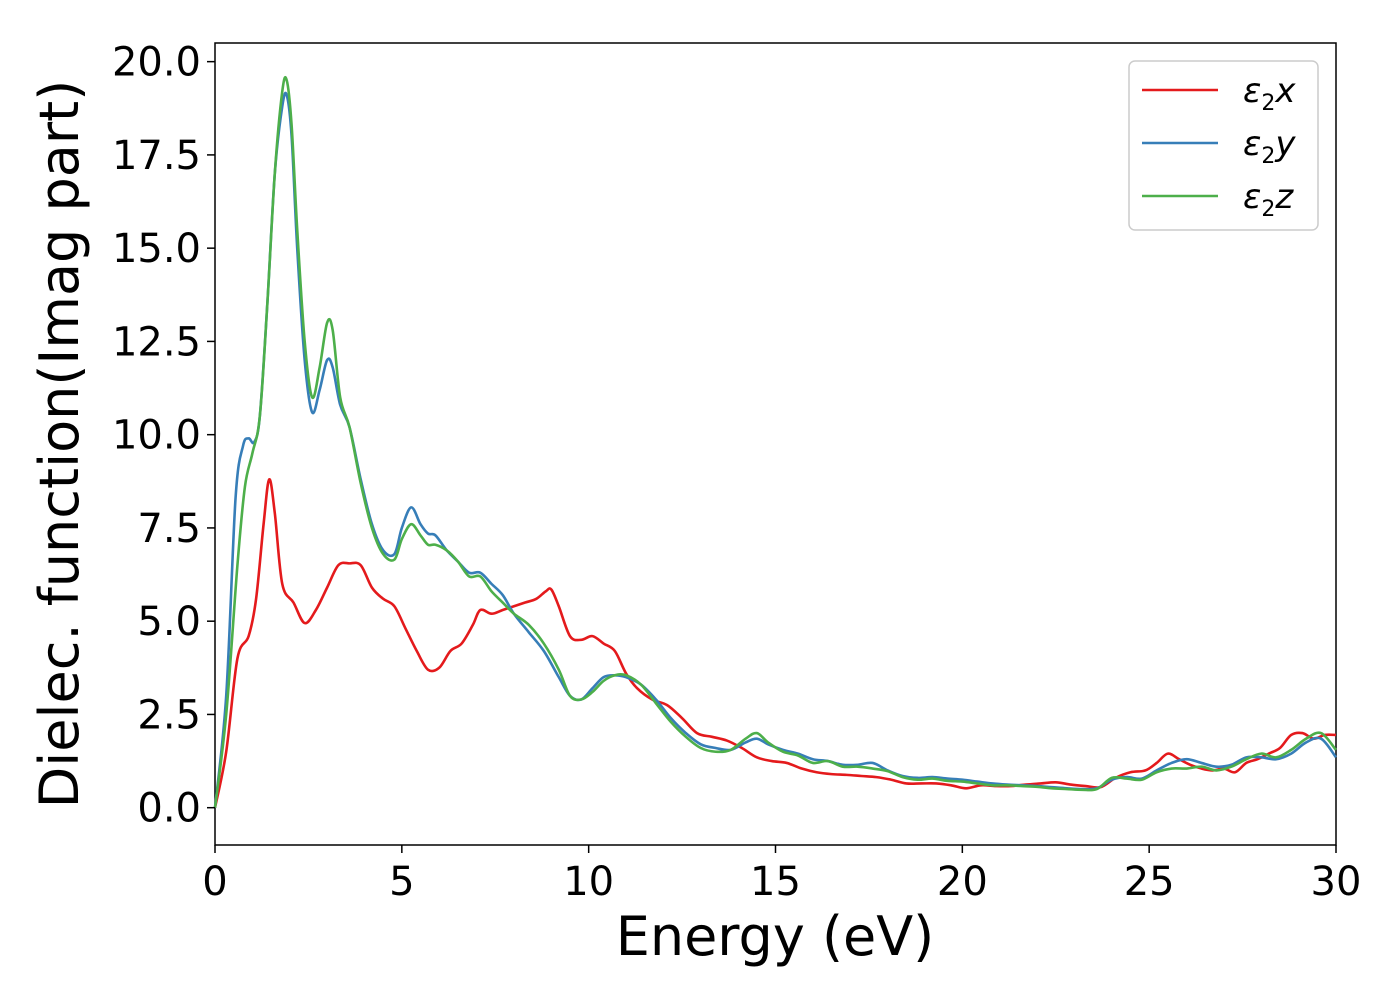  What do you see at coordinates (156, 249) in the screenshot?
I see `y-tick-label: 15.0` at bounding box center [156, 249].